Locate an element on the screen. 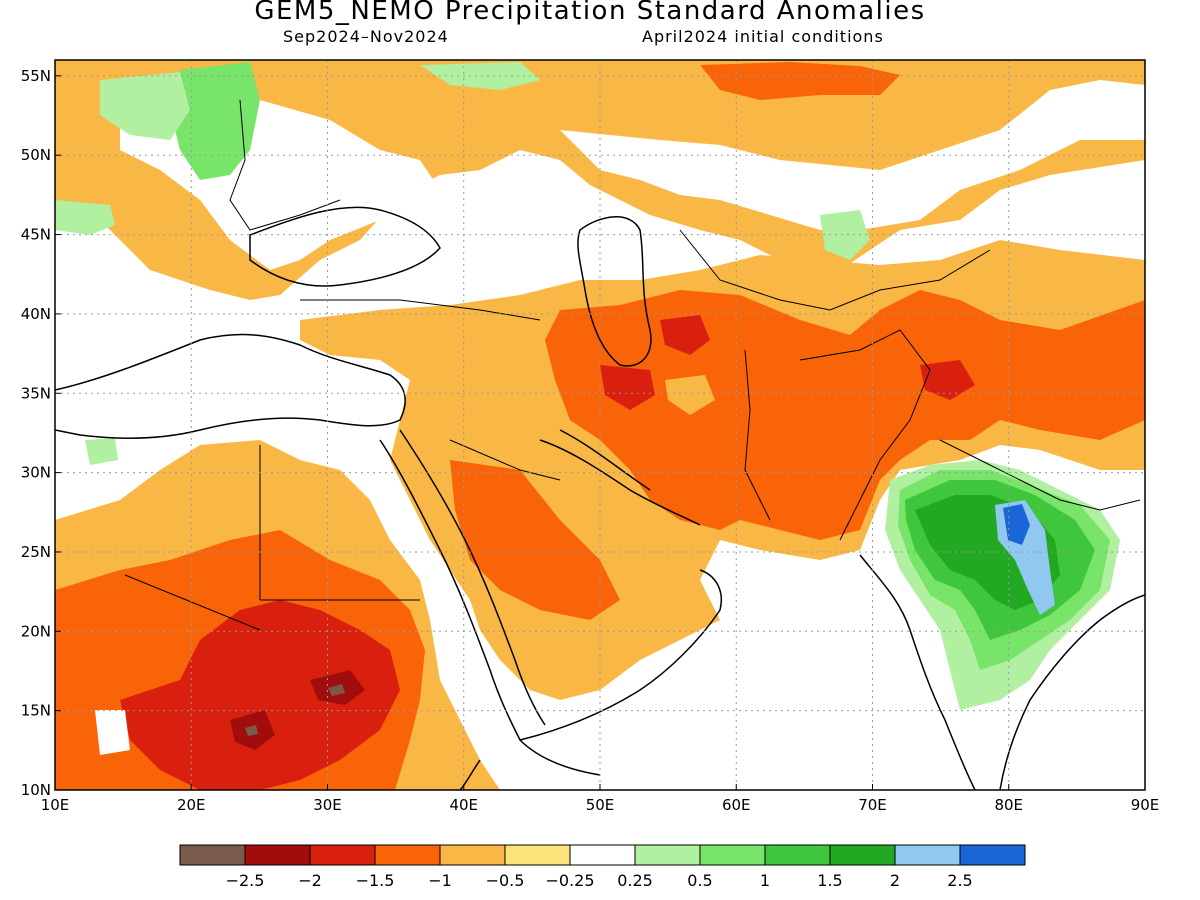 This screenshot has width=1200, height=900. x-tick-label: 40E is located at coordinates (463, 805).